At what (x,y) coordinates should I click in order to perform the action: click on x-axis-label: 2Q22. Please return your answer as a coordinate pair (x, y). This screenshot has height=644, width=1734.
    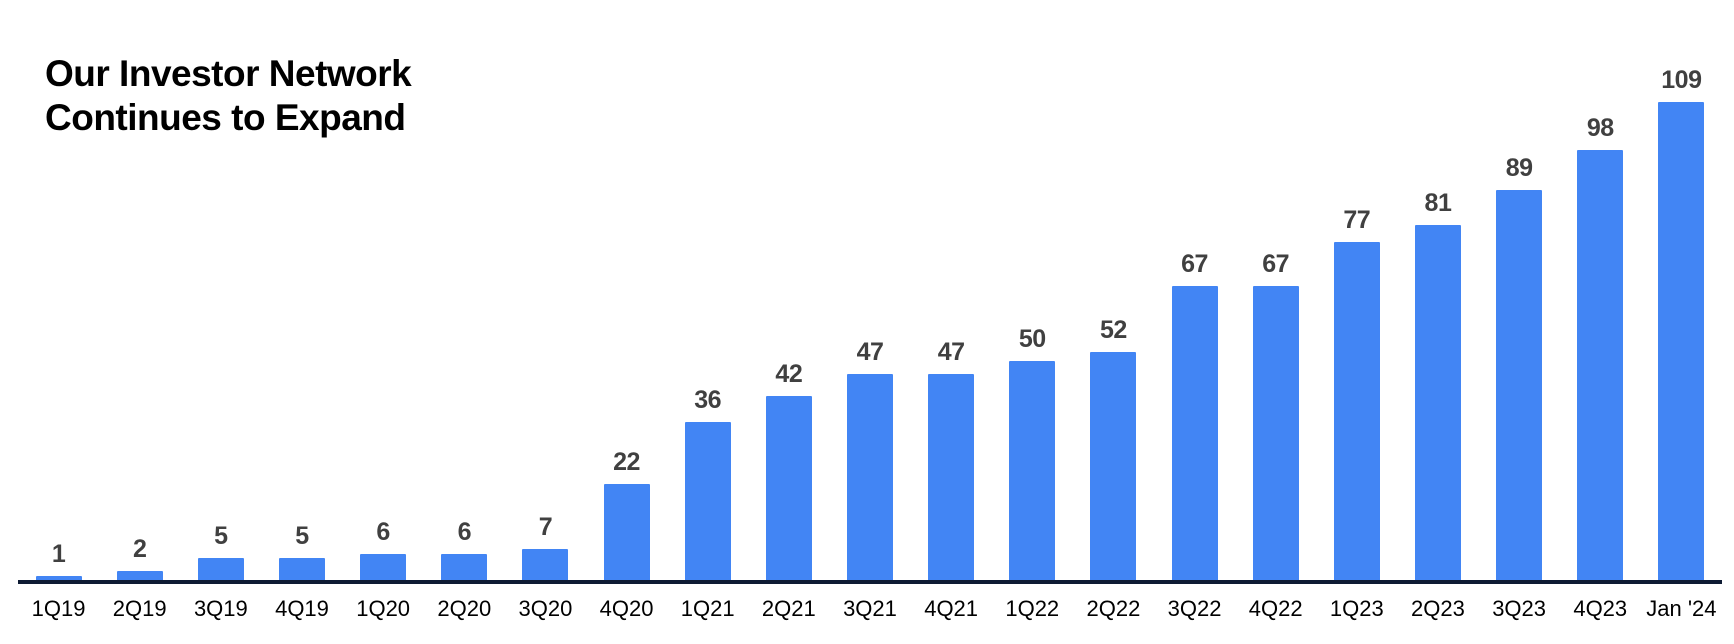
    Looking at the image, I should click on (1113, 608).